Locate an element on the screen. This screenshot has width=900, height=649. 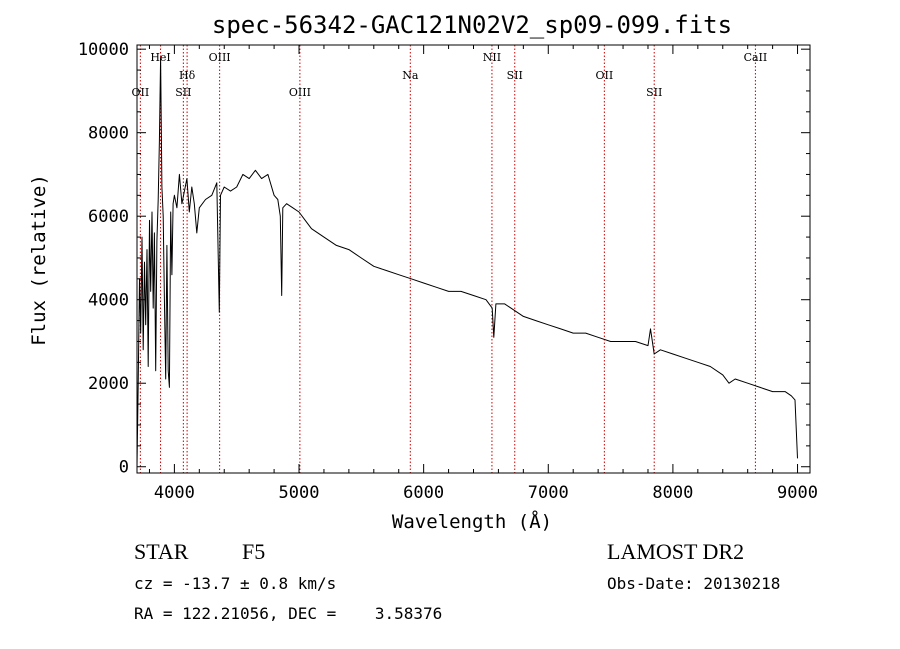
x-tick-label: 4000 is located at coordinates (174, 493).